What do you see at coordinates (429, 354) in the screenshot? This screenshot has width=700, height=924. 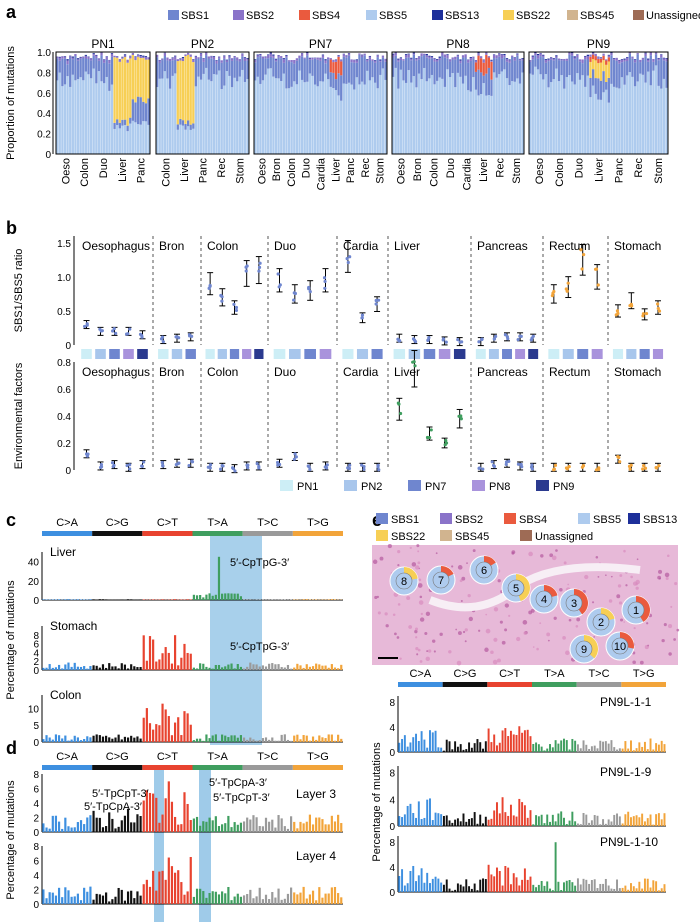 I see `sample-swatch-pn7` at bounding box center [429, 354].